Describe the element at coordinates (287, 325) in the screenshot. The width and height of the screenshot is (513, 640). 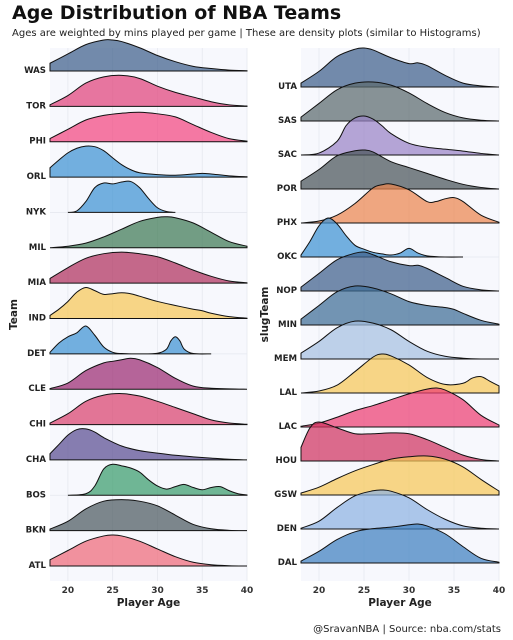
I see `team-label-min: MIN` at that location.